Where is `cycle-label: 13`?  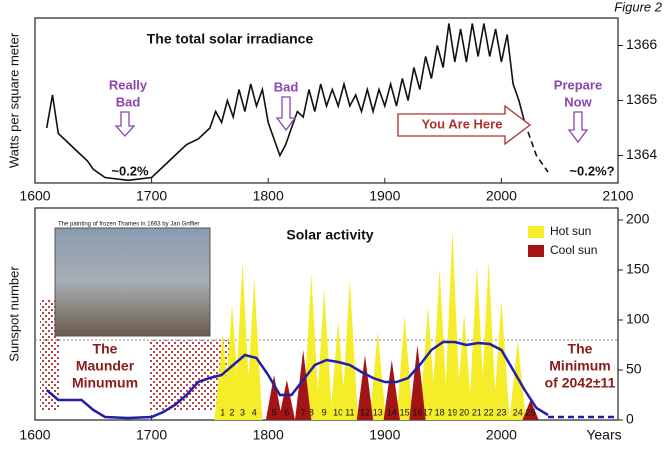
cycle-label: 13 is located at coordinates (378, 412).